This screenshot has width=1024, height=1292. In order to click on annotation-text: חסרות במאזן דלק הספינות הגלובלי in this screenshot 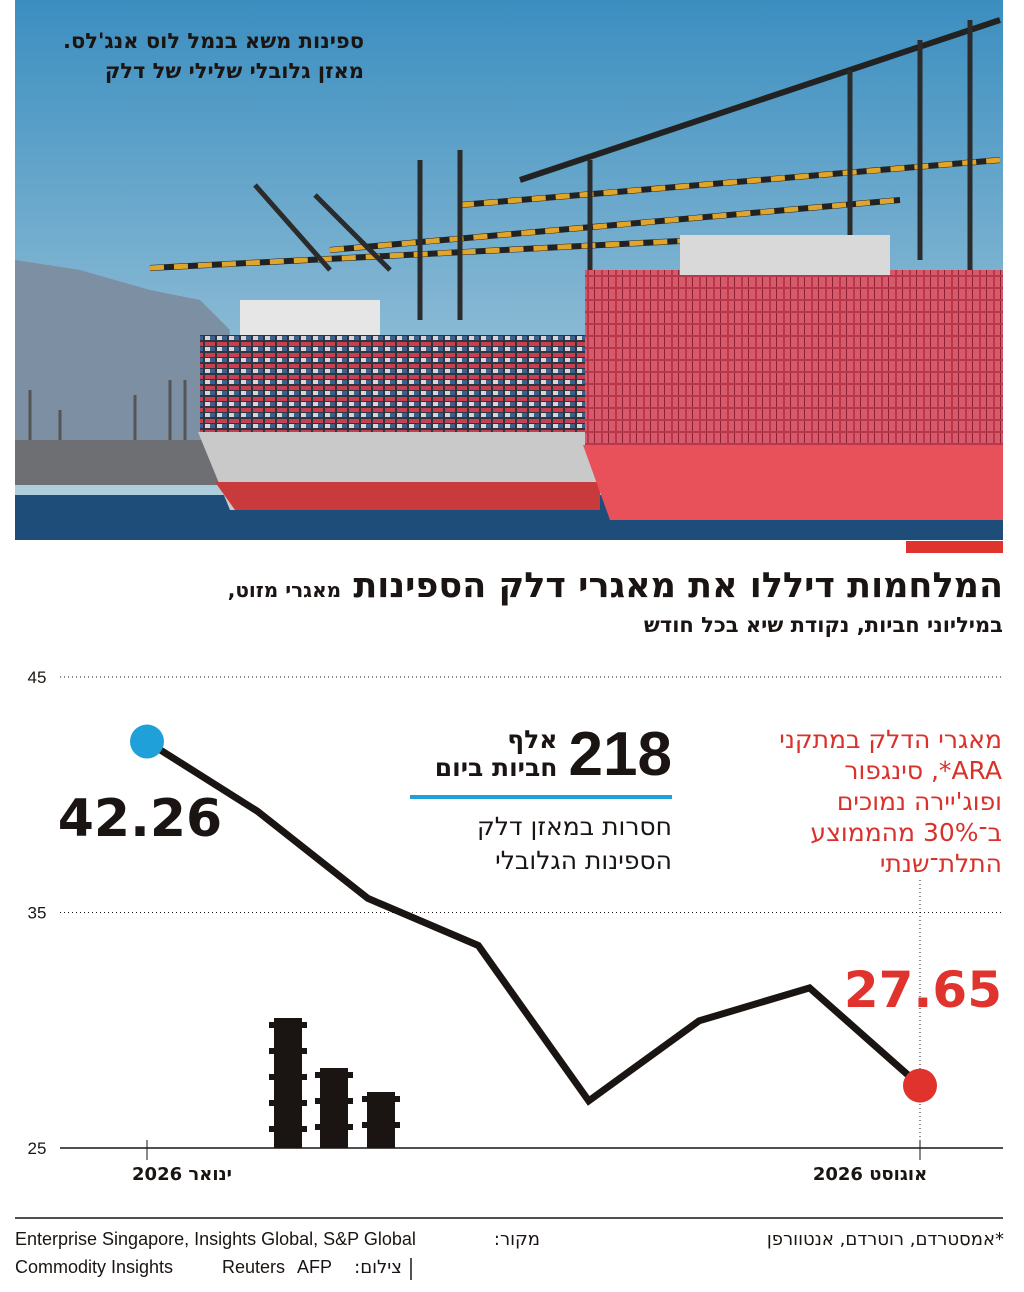, I will do `click(574, 844)`.